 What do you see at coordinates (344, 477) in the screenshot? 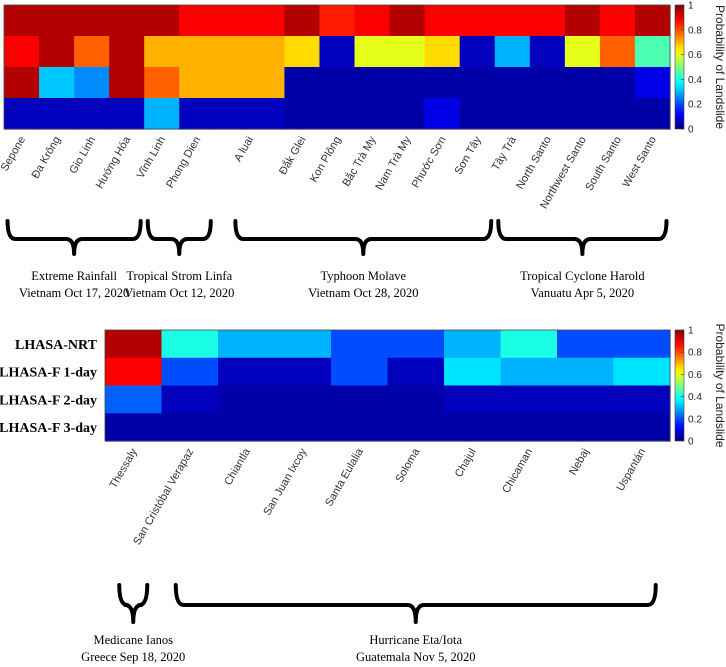
I see `column-label: Santa Eulalia` at bounding box center [344, 477].